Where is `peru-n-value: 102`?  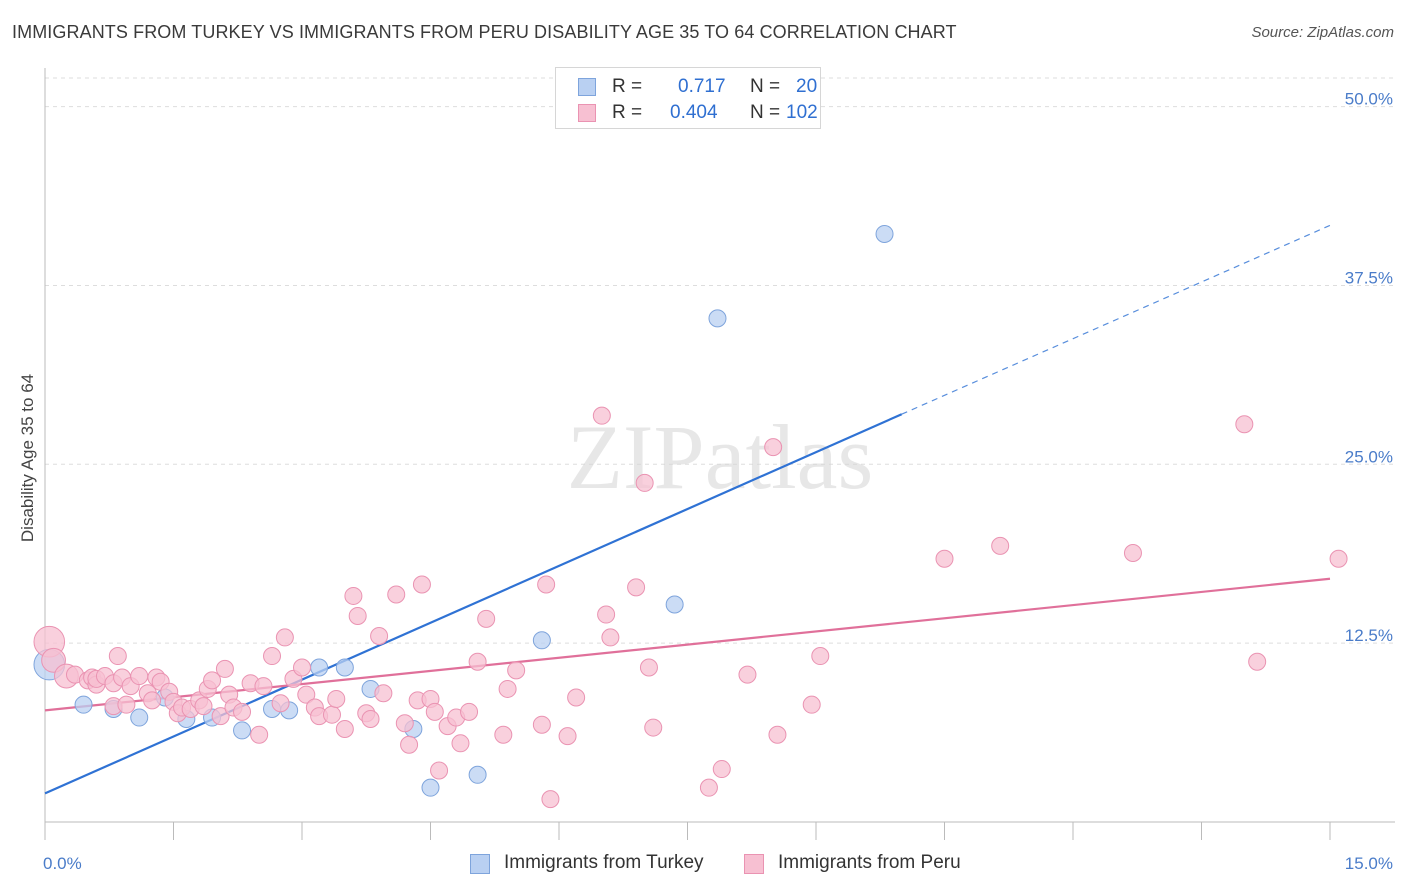
peru-n-value: 102 is located at coordinates (802, 112).